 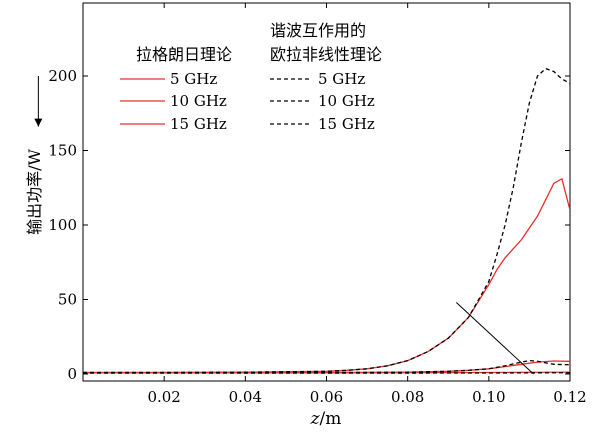 What do you see at coordinates (315, 419) in the screenshot?
I see `x-axis-label-var: z` at bounding box center [315, 419].